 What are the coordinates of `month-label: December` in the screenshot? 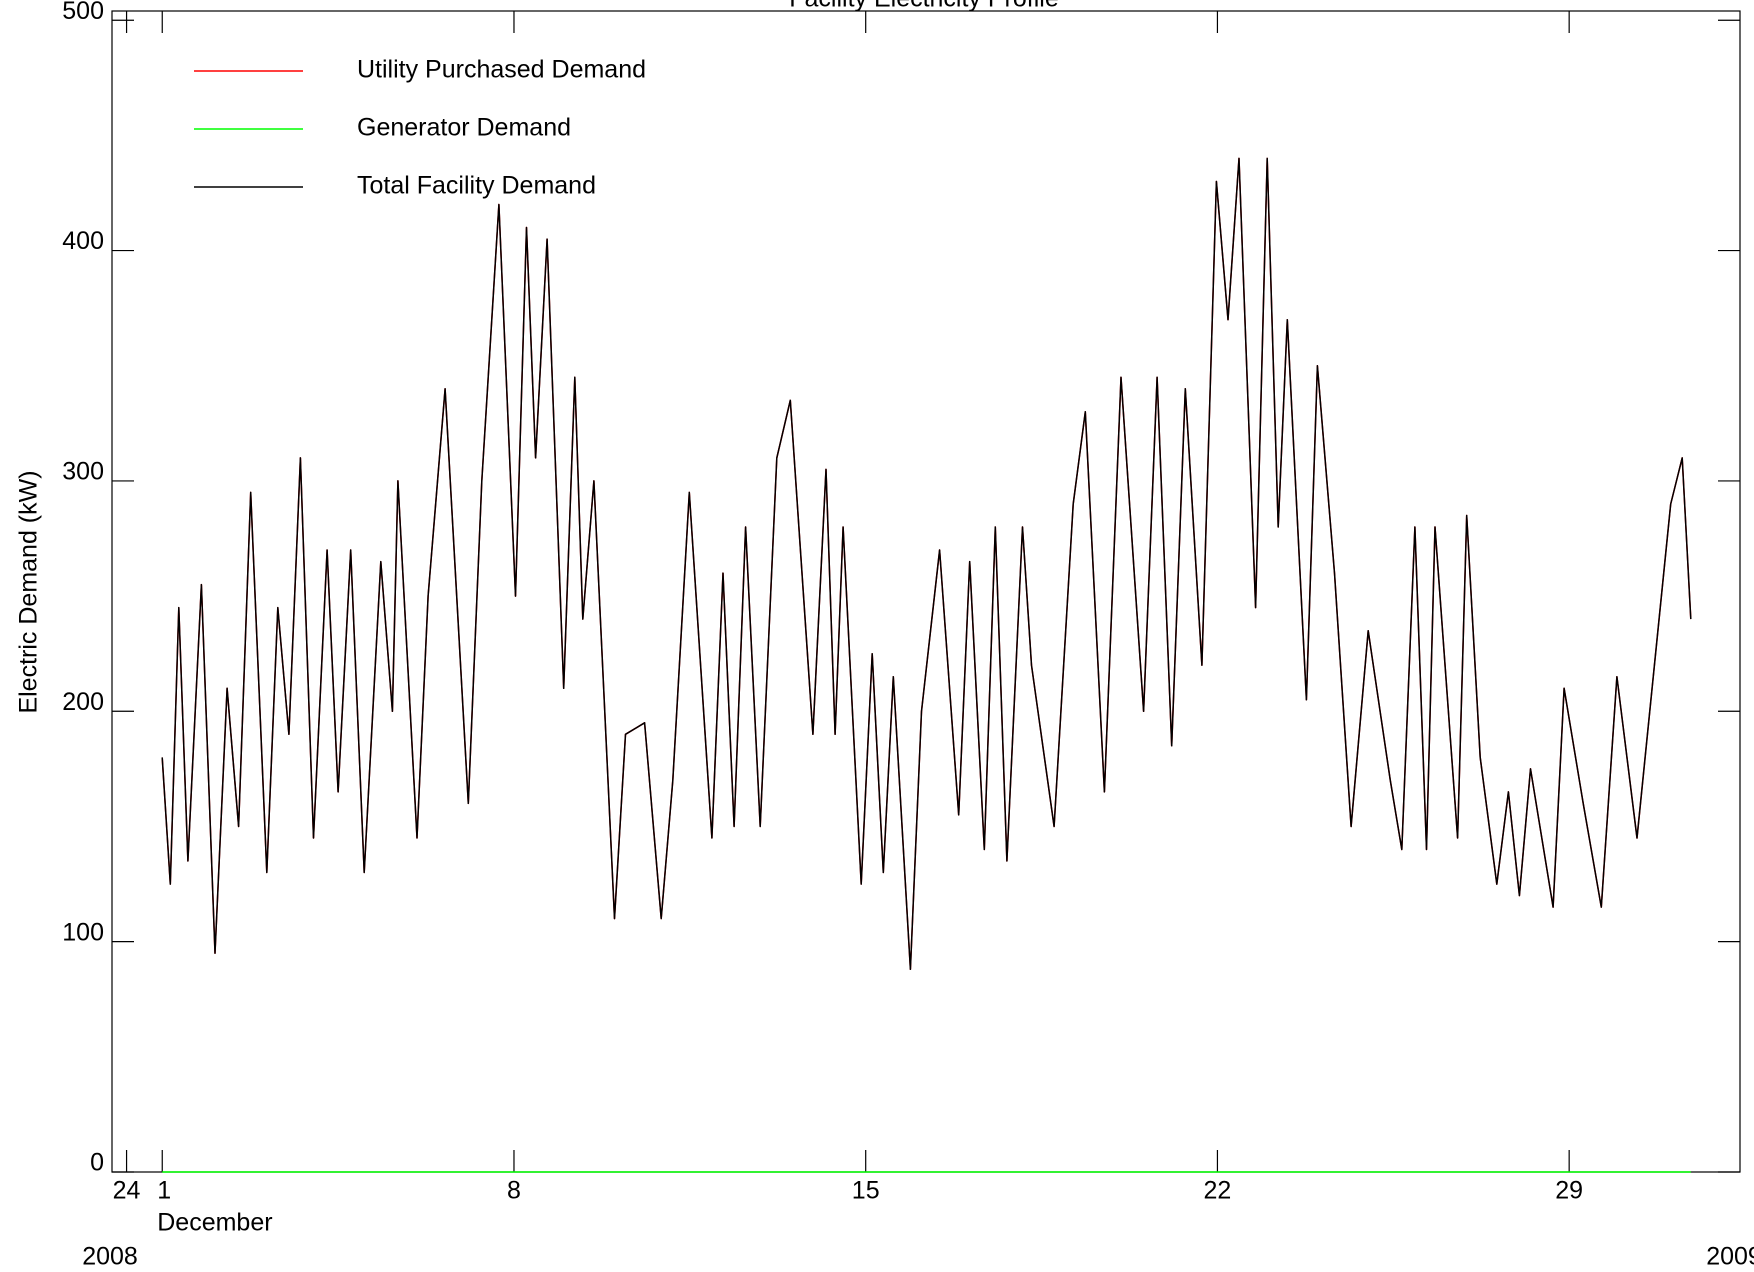 It's located at (214, 1223).